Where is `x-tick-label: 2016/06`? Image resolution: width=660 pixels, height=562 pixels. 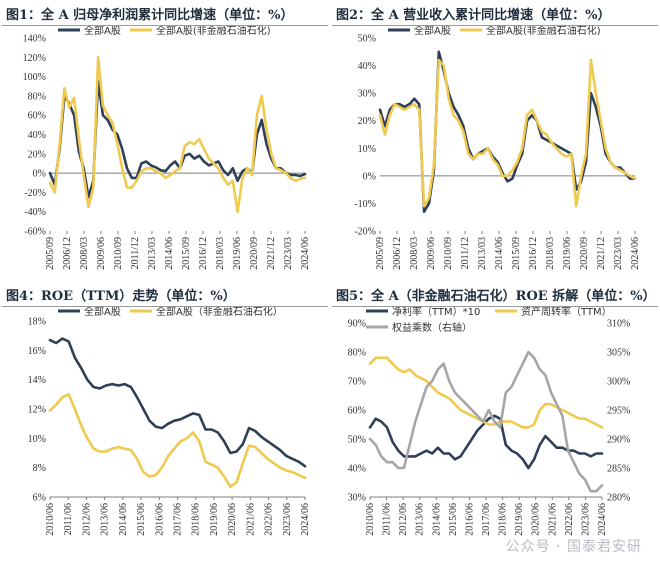 x-tick-label: 2016/06 is located at coordinates (159, 519).